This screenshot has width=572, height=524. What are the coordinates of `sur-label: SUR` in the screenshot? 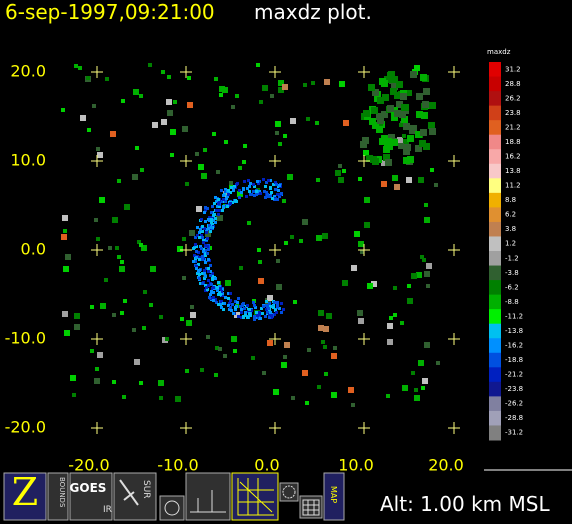 It's located at (146, 489).